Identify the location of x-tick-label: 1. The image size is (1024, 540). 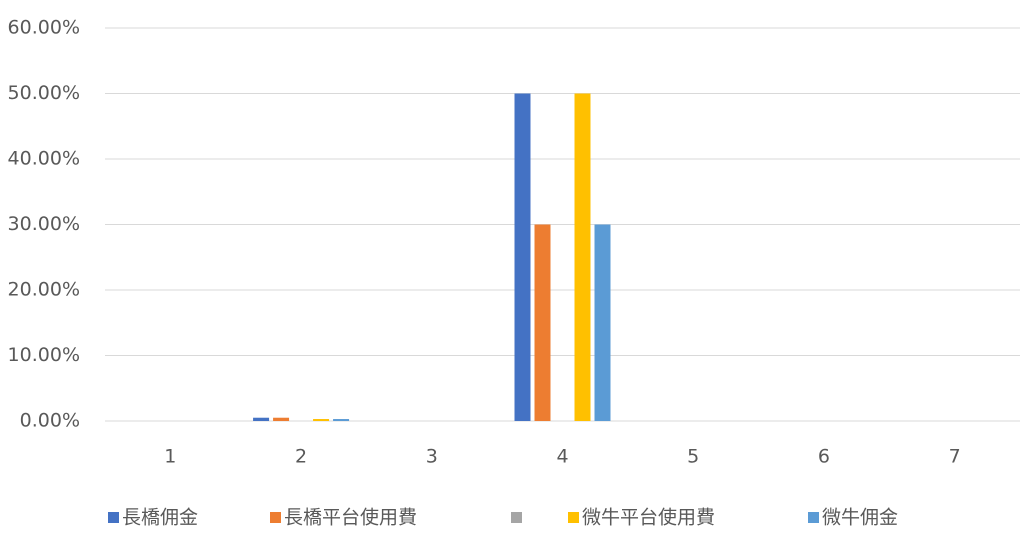
(170, 457).